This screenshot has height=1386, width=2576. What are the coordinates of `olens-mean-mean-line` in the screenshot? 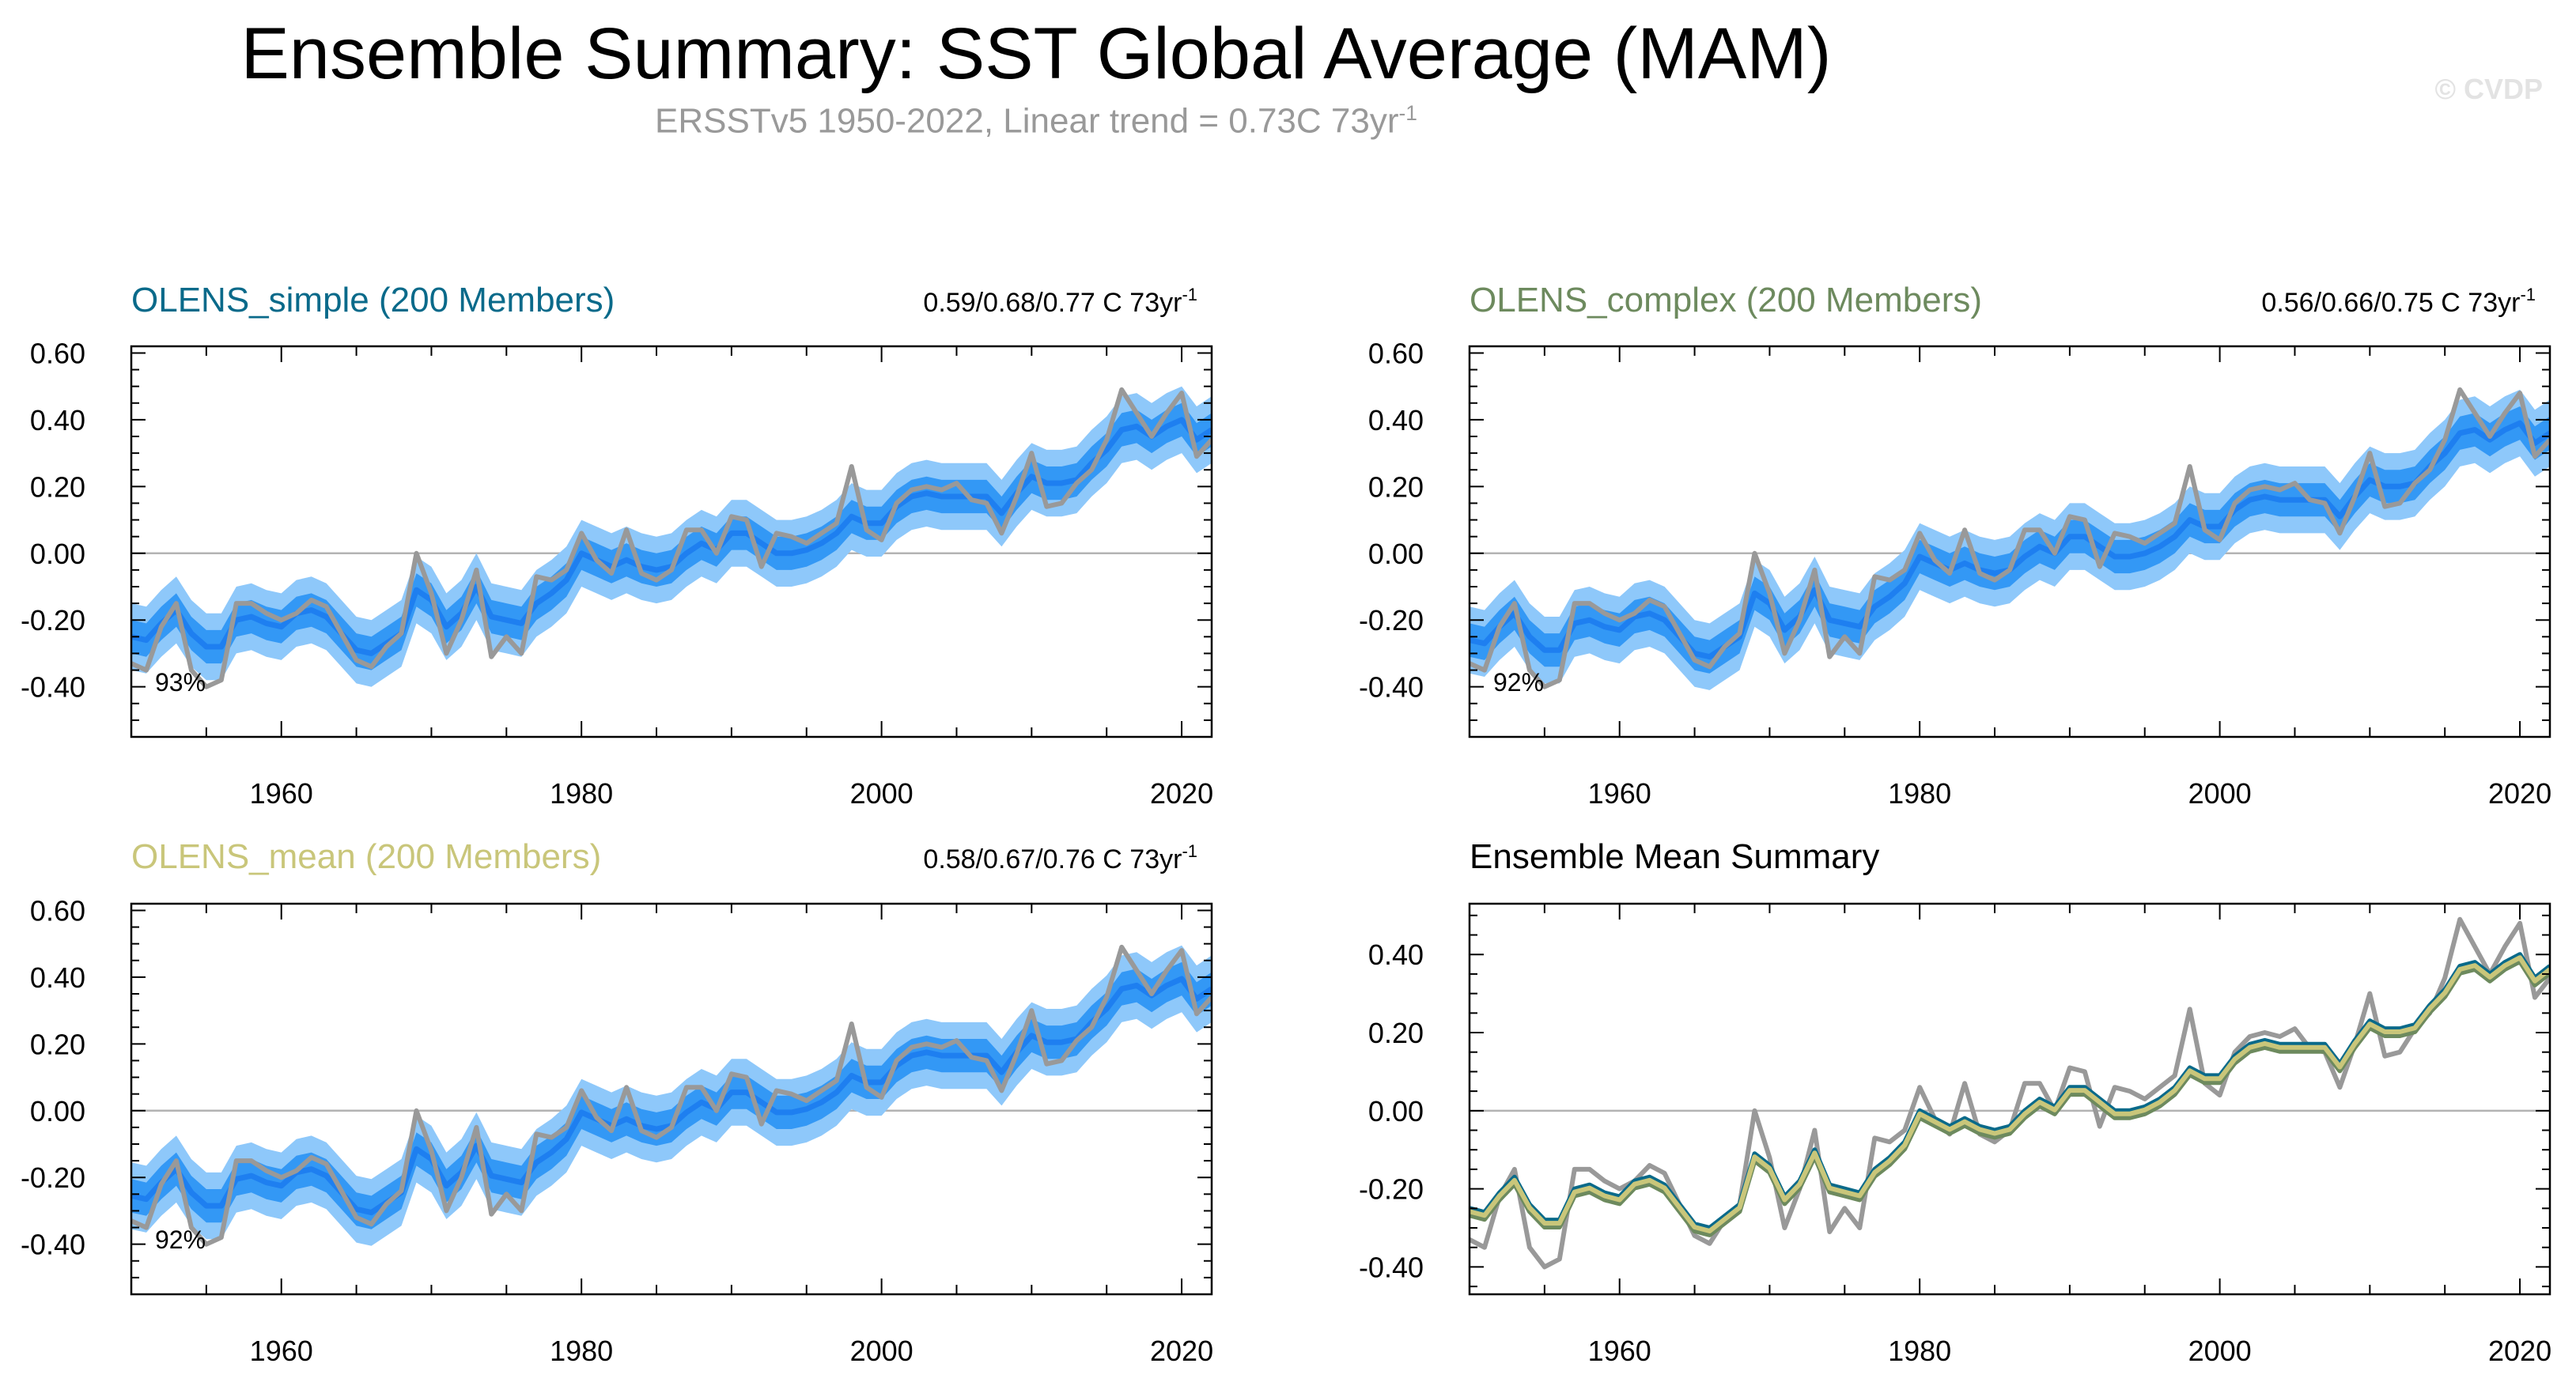 It's located at (2010, 1094).